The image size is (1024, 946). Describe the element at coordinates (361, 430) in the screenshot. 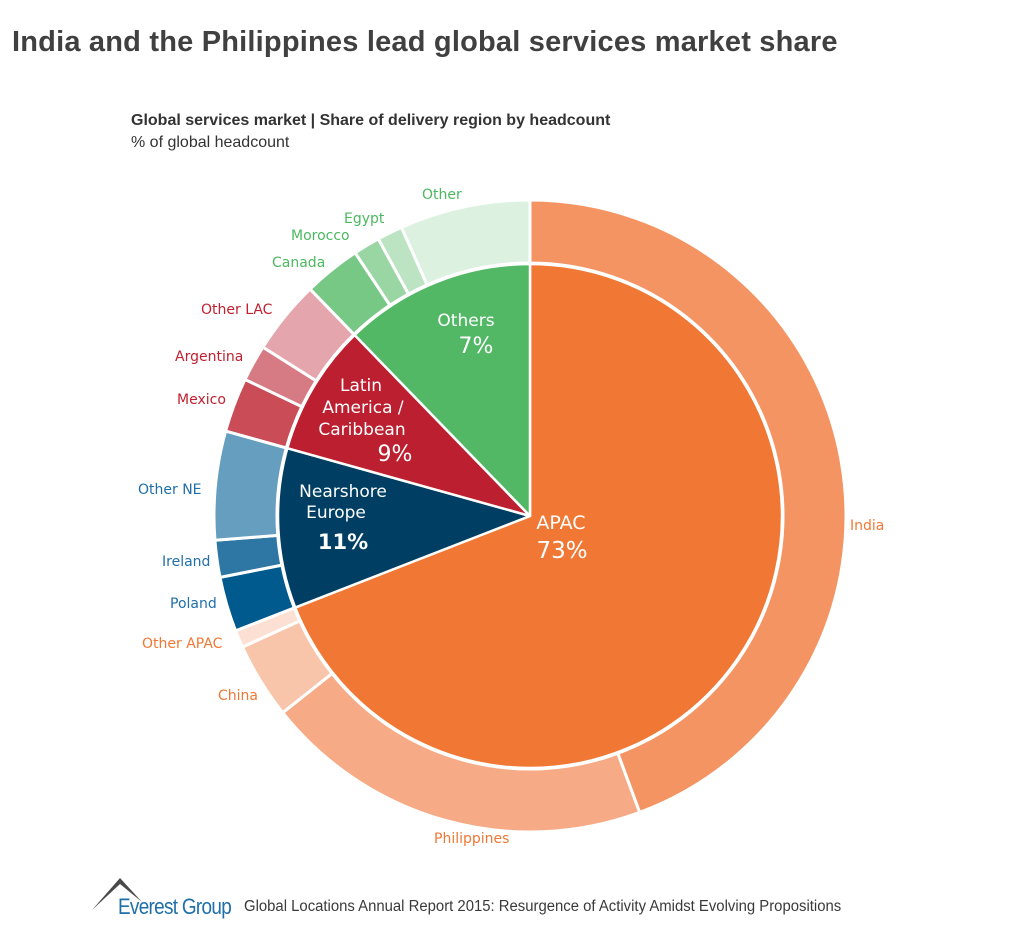

I see `svg-text: Caribbean` at that location.